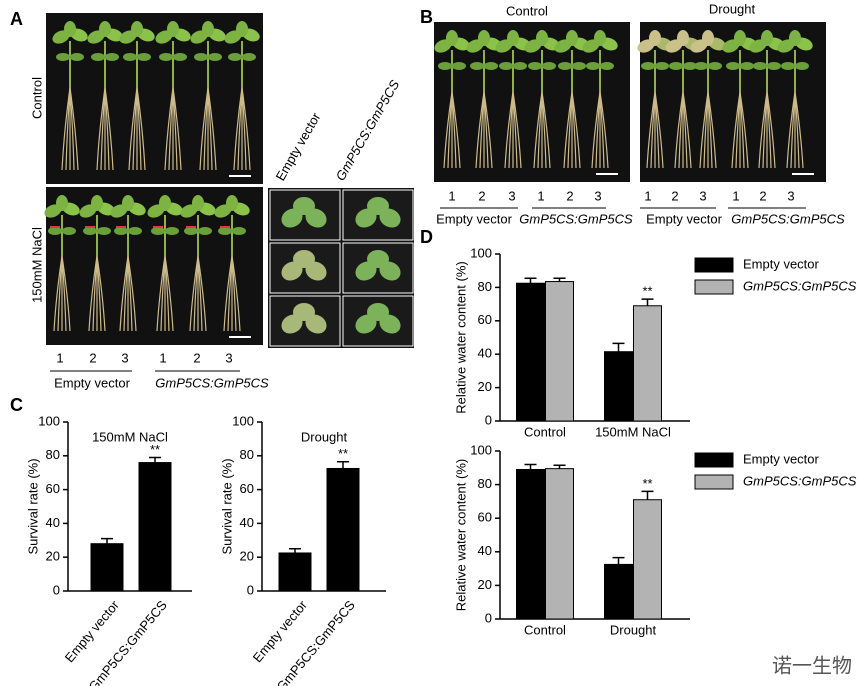 Image resolution: width=860 pixels, height=686 pixels. Describe the element at coordinates (781, 458) in the screenshot. I see `legend-label: Empty vector` at that location.